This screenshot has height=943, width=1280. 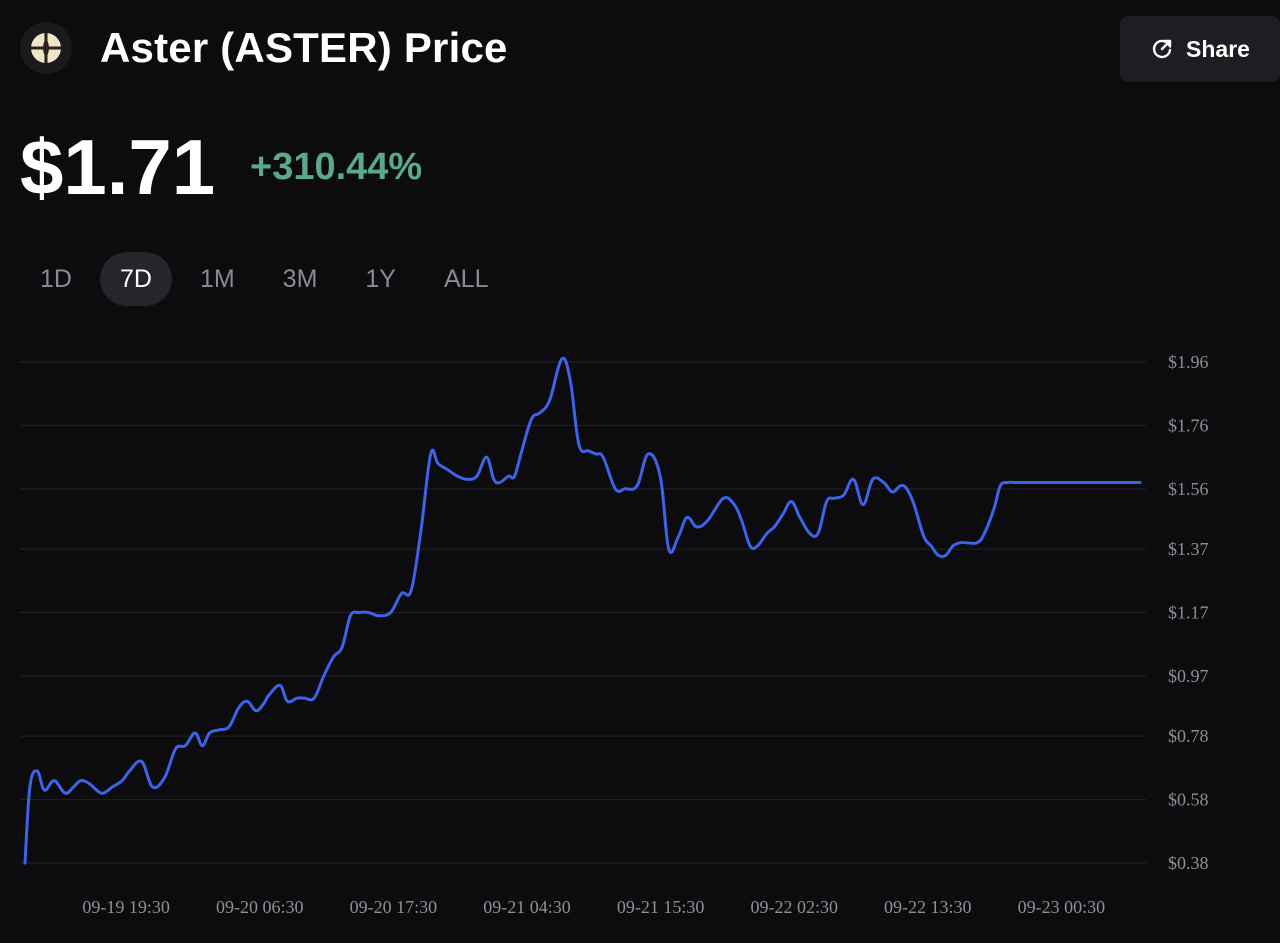 What do you see at coordinates (928, 907) in the screenshot?
I see `x-tick-label: 09-22 13:30` at bounding box center [928, 907].